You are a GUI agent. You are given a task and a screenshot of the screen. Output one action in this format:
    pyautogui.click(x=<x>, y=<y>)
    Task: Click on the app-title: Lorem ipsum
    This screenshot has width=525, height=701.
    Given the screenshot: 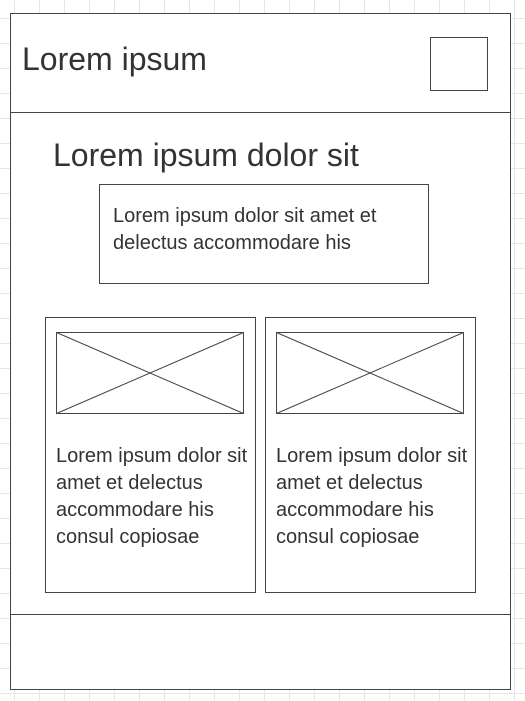 What is the action you would take?
    pyautogui.click(x=114, y=59)
    